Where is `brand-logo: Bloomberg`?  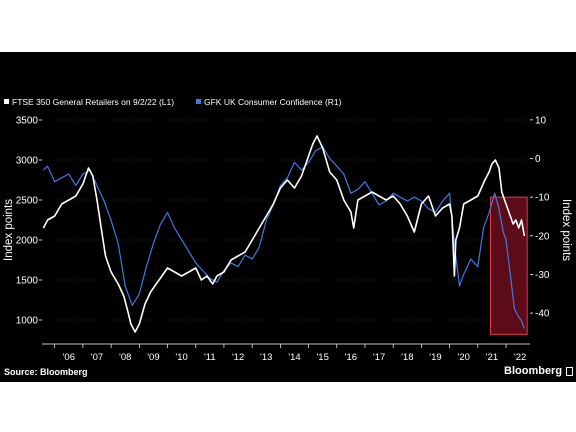
brand-logo: Bloomberg is located at coordinates (533, 371).